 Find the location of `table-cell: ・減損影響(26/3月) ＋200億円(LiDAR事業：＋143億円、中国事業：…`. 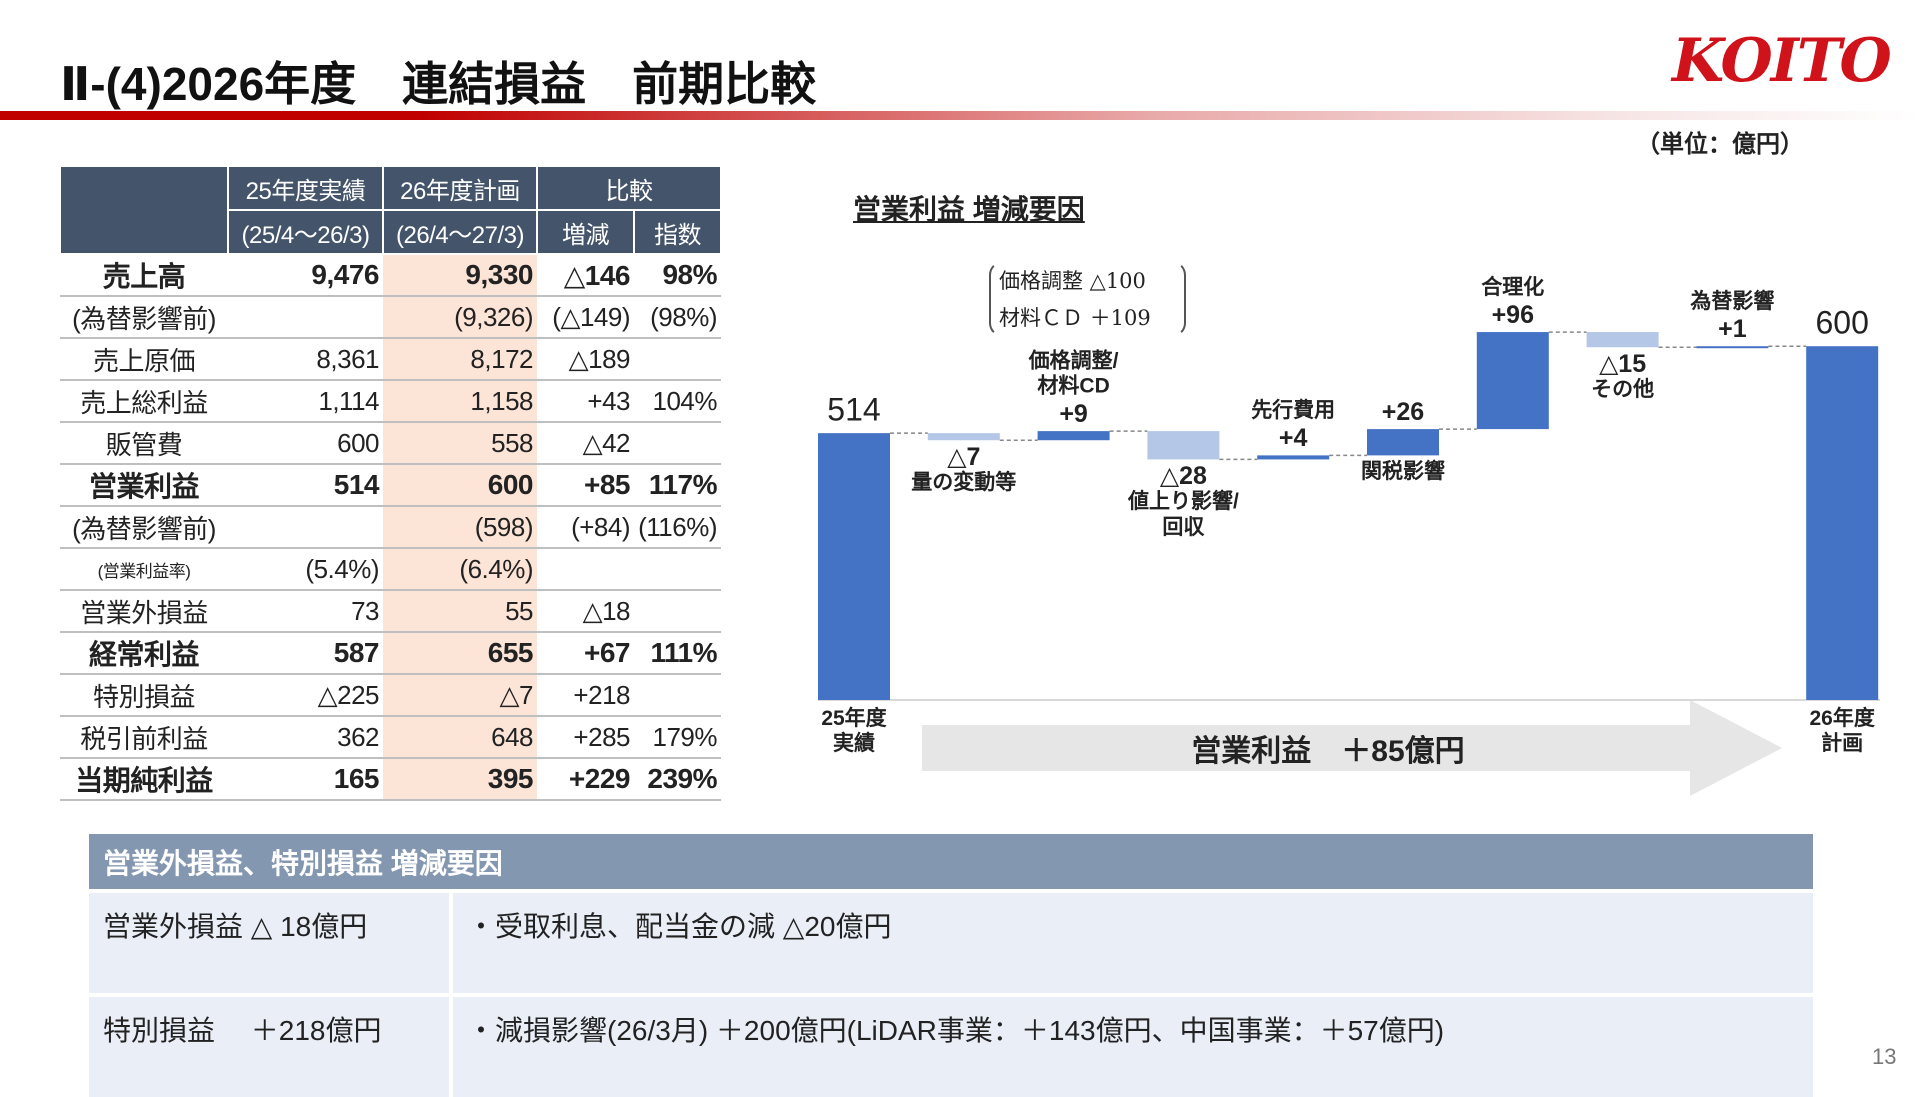

table-cell: ・減損影響(26/3月) ＋200億円(LiDAR事業：＋143億円、中国事業：… is located at coordinates (1132, 1045).